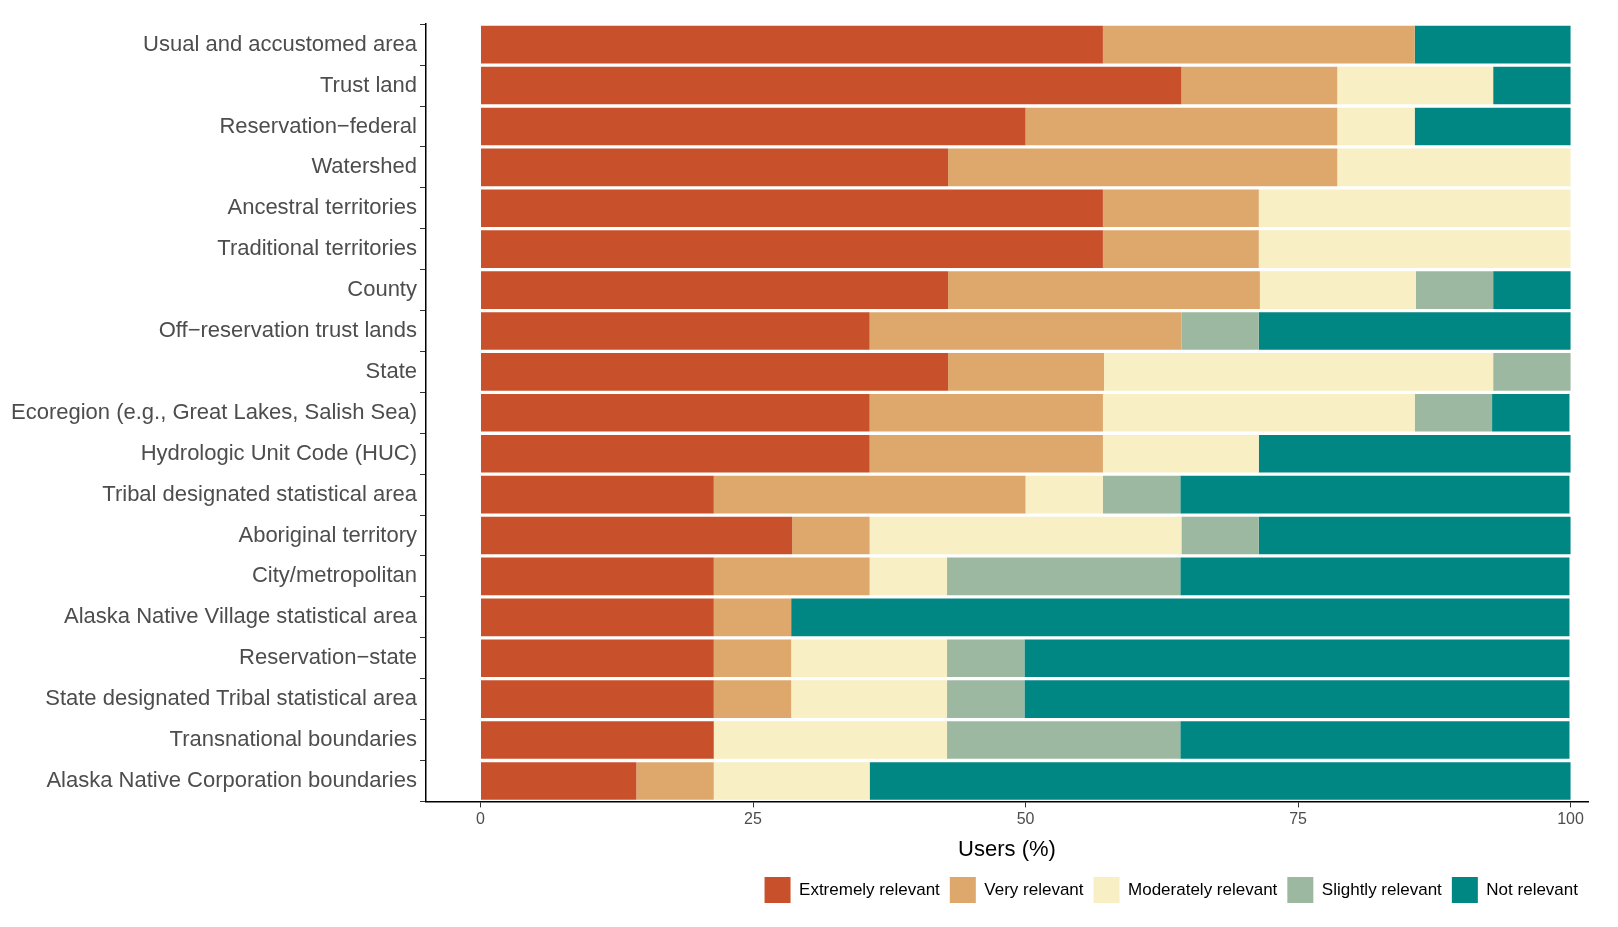  I want to click on legend-label: Slightly relevant, so click(1382, 889).